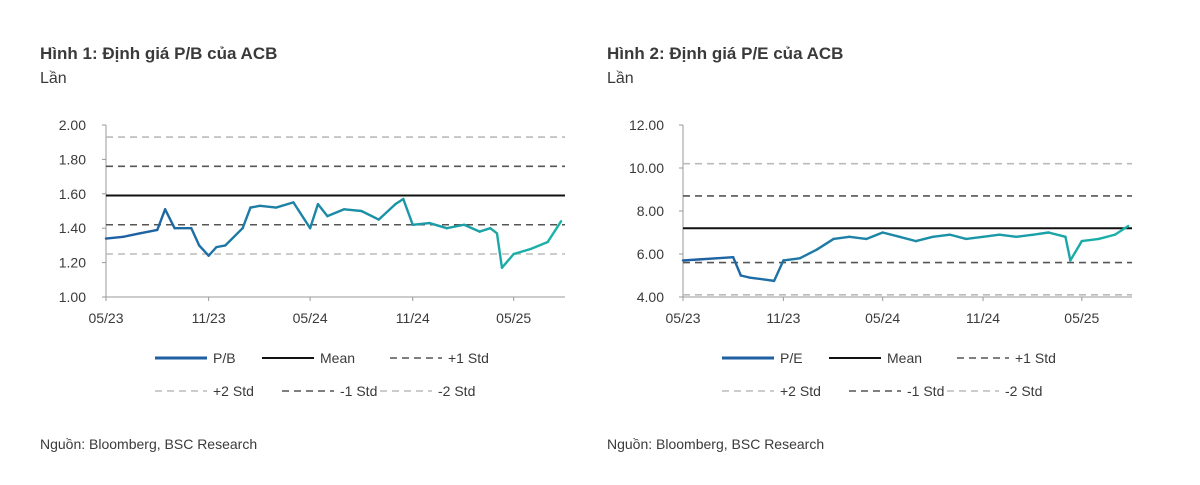 Image resolution: width=1200 pixels, height=485 pixels. What do you see at coordinates (650, 211) in the screenshot?
I see `y-tick-label: 8.00` at bounding box center [650, 211].